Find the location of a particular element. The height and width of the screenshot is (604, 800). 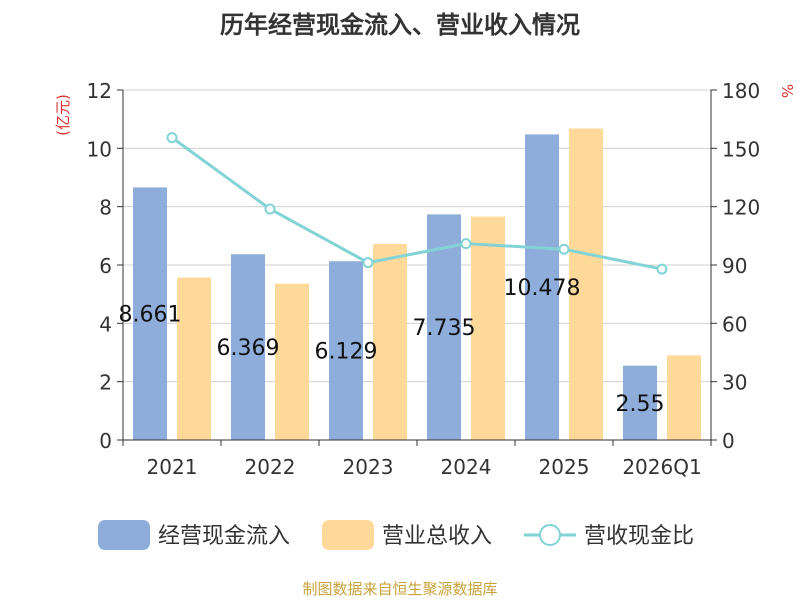

left-axis-tick-label: 6 is located at coordinates (105, 266).